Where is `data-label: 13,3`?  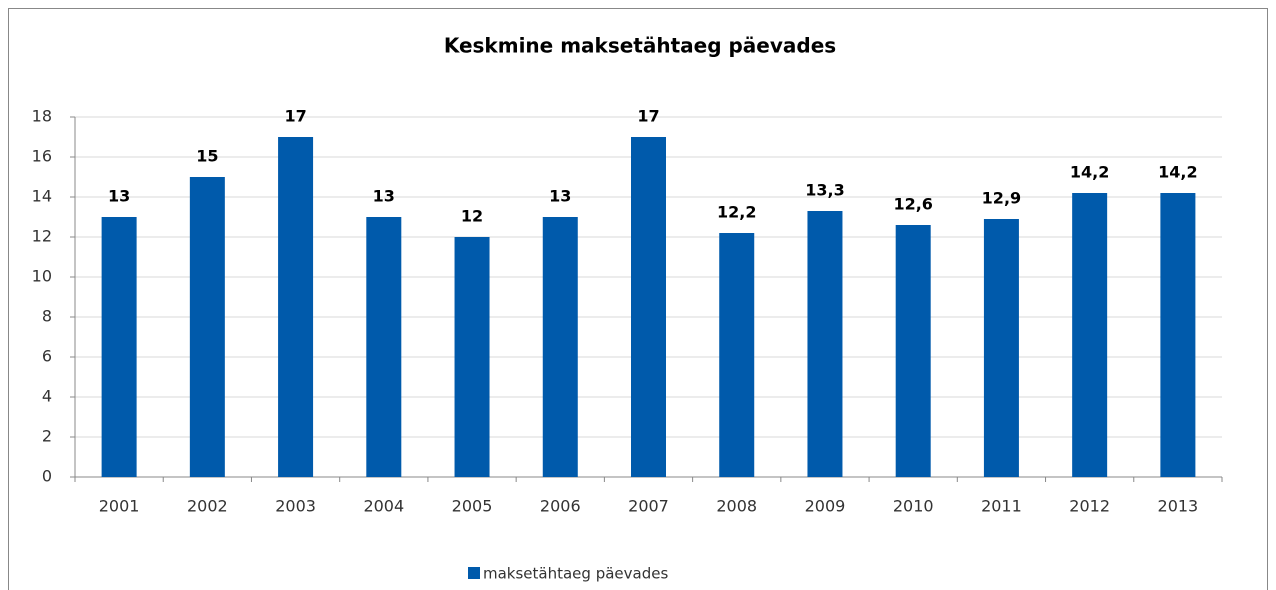
data-label: 13,3 is located at coordinates (824, 190).